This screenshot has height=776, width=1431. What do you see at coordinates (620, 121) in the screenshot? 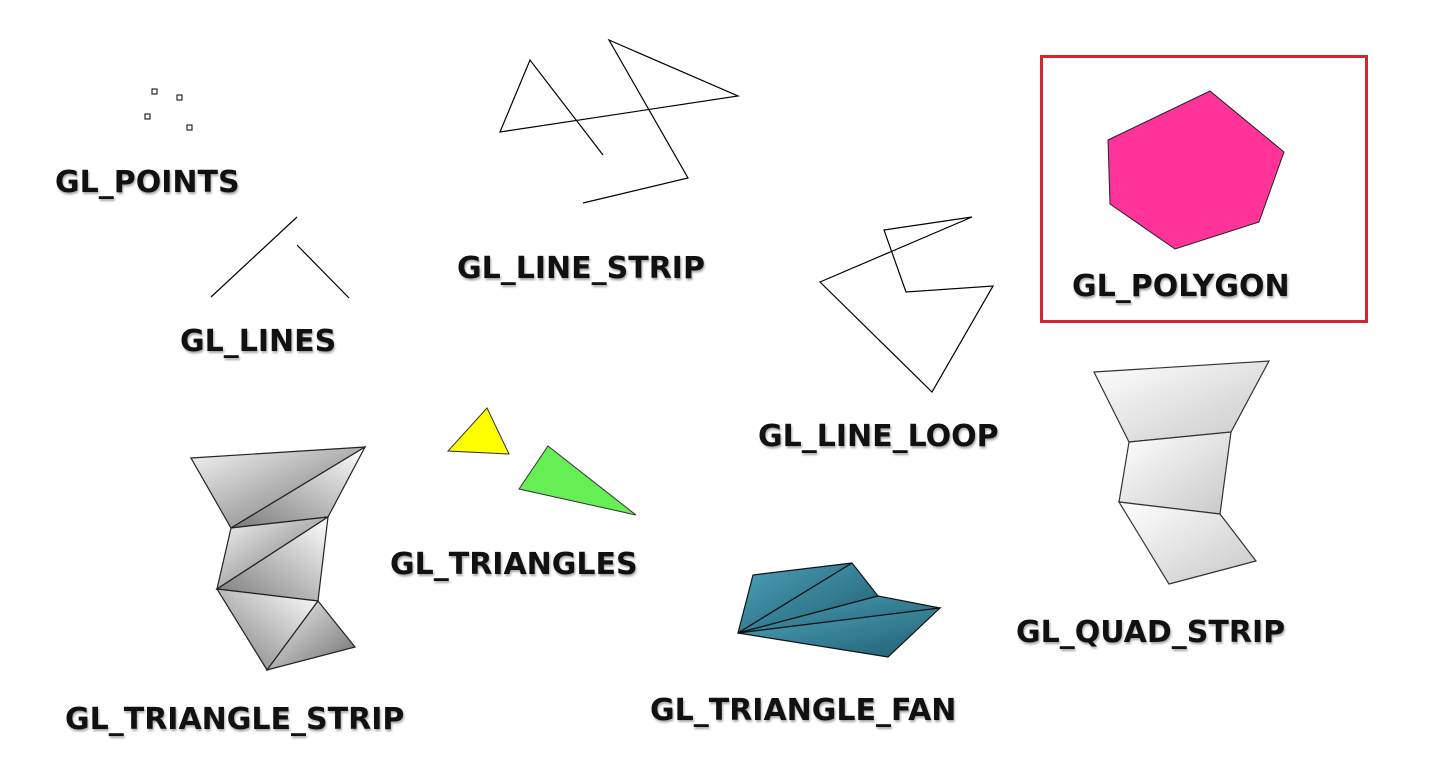
I see `line-strip-shape` at bounding box center [620, 121].